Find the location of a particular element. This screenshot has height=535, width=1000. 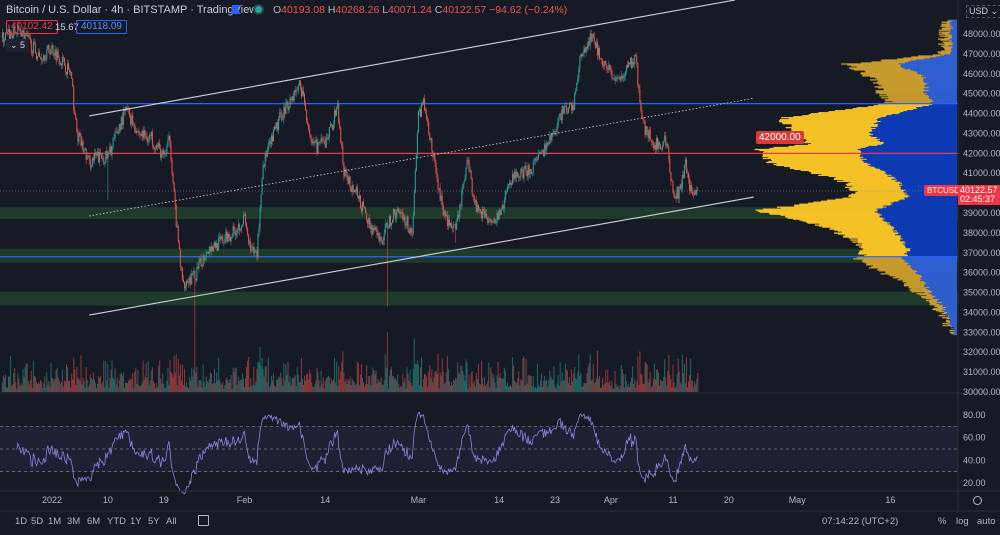

range-6: 1Y is located at coordinates (136, 521).